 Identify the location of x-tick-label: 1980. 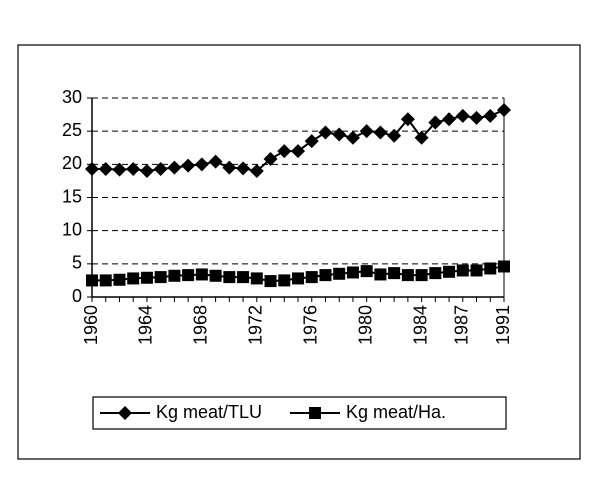
(365, 325).